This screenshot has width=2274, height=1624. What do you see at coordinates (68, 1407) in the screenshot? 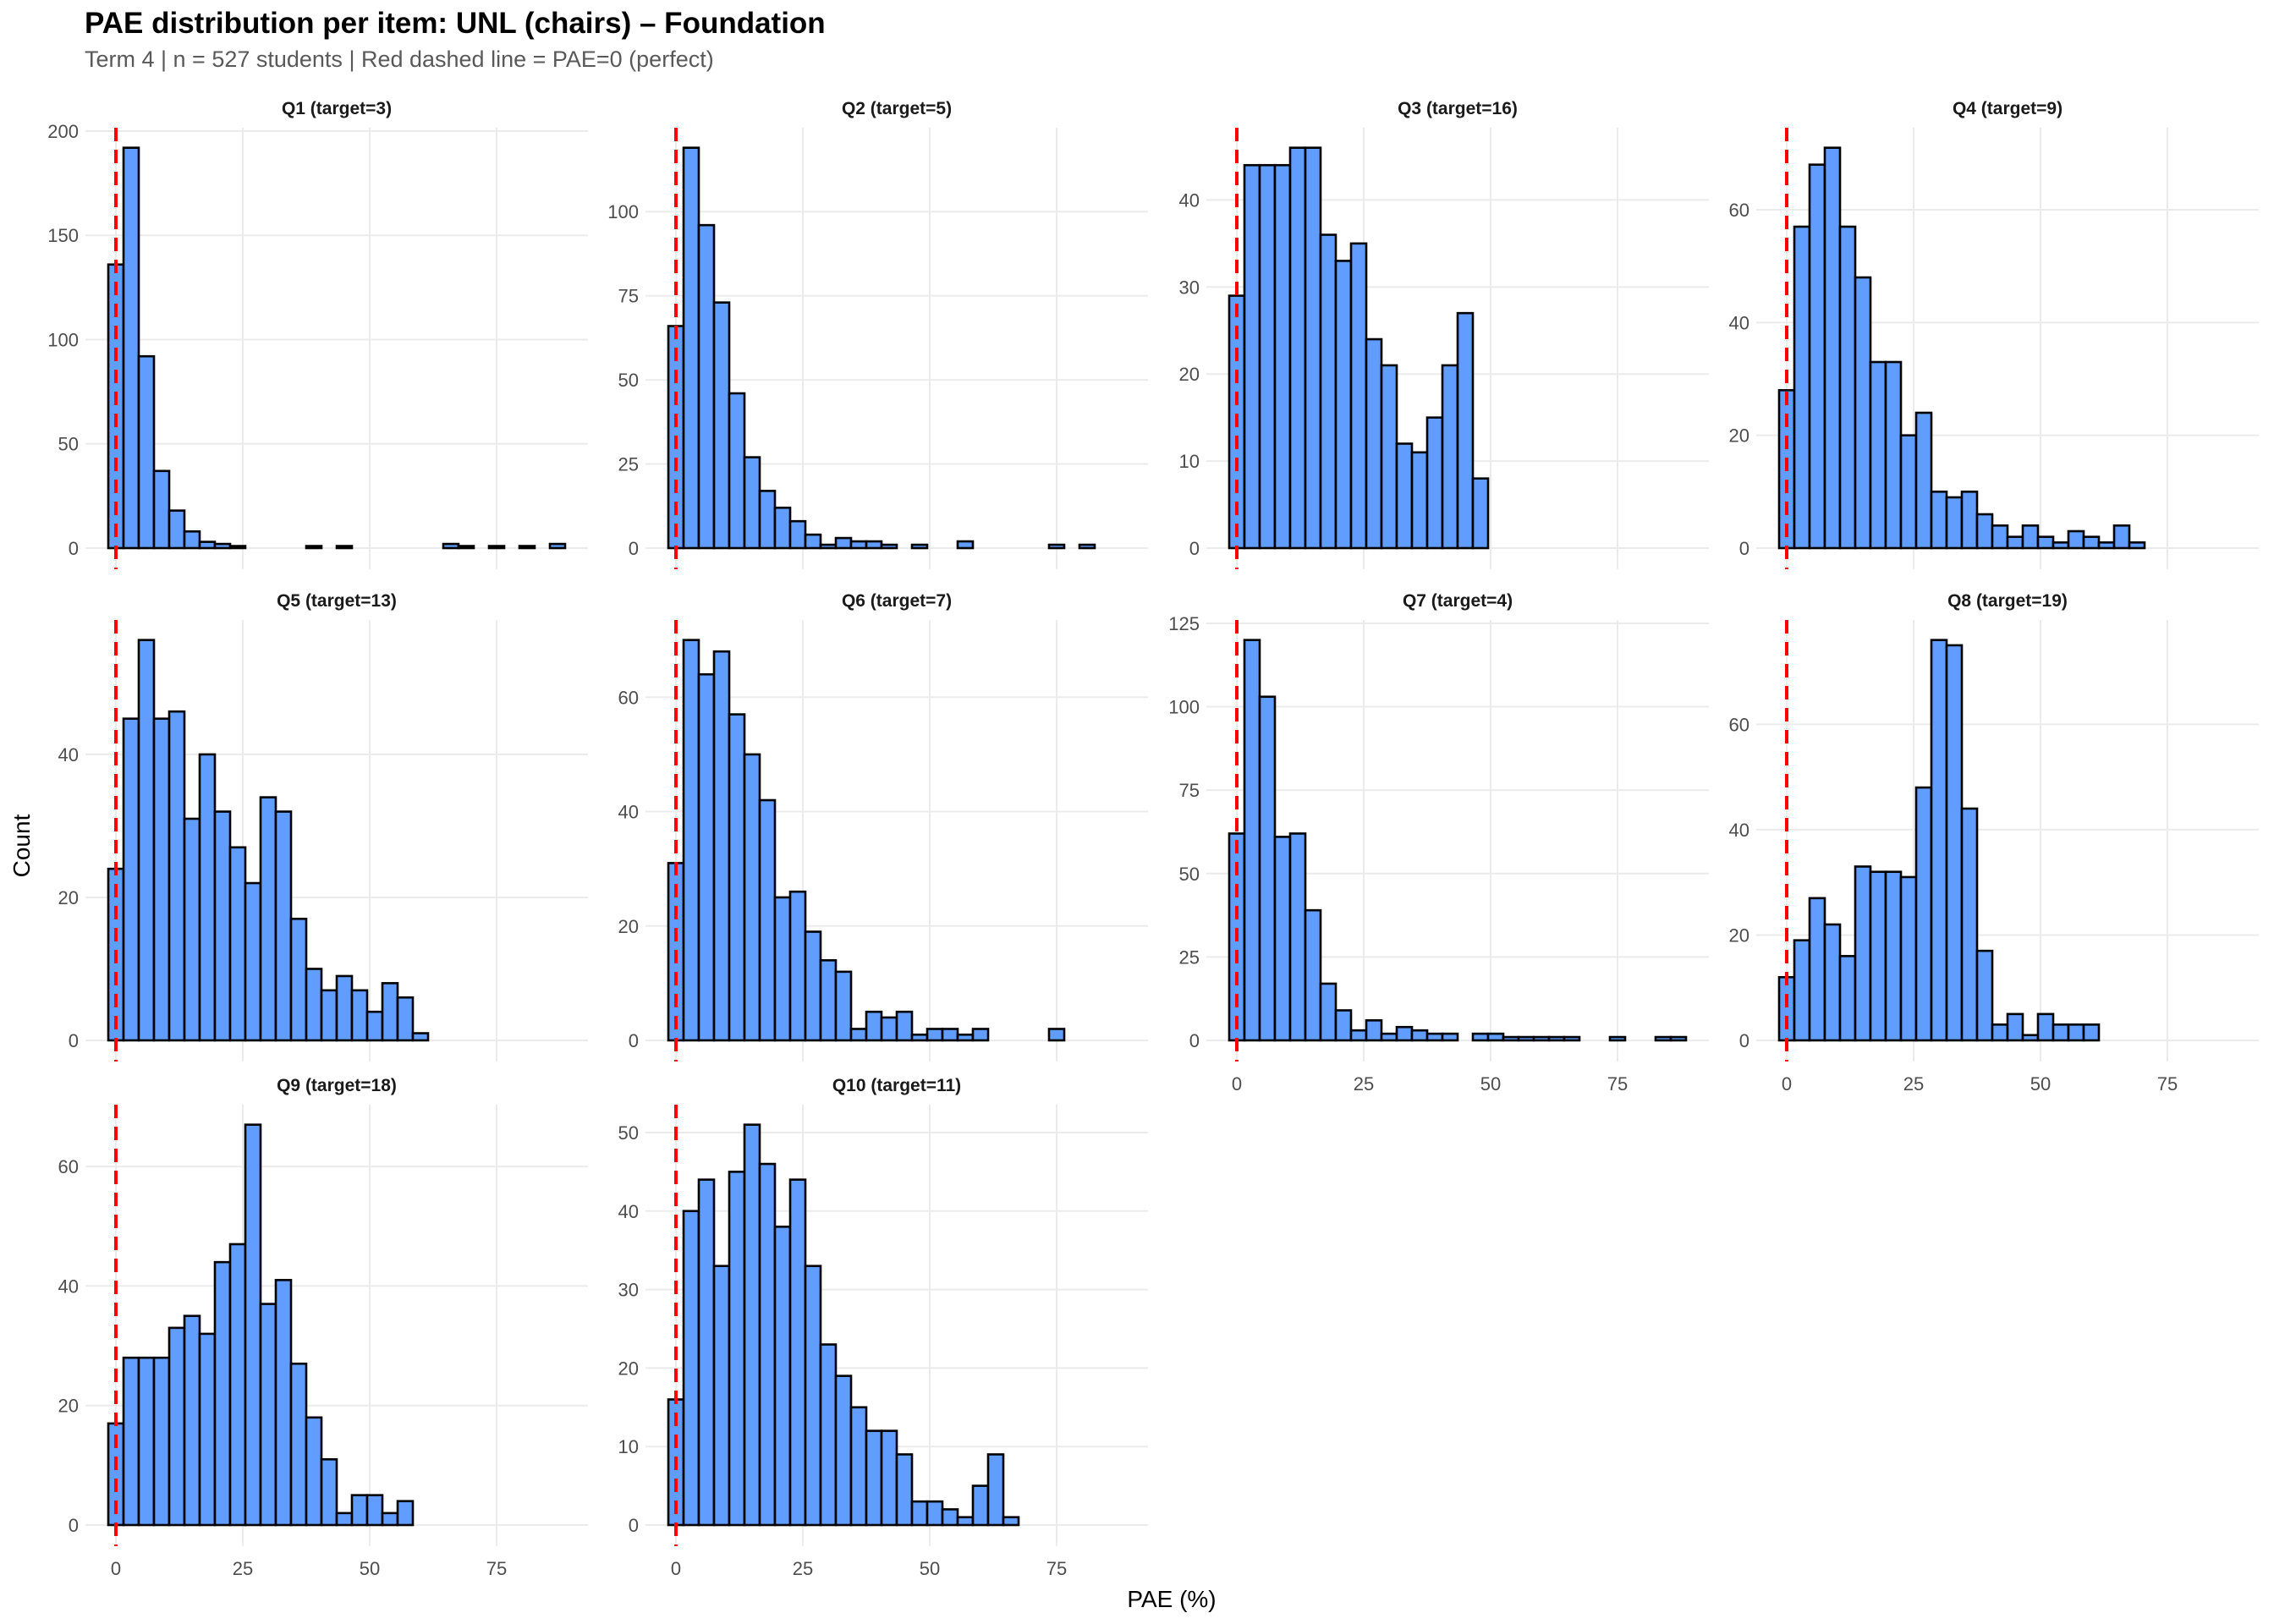
I see `y-tick-label: 20` at bounding box center [68, 1407].